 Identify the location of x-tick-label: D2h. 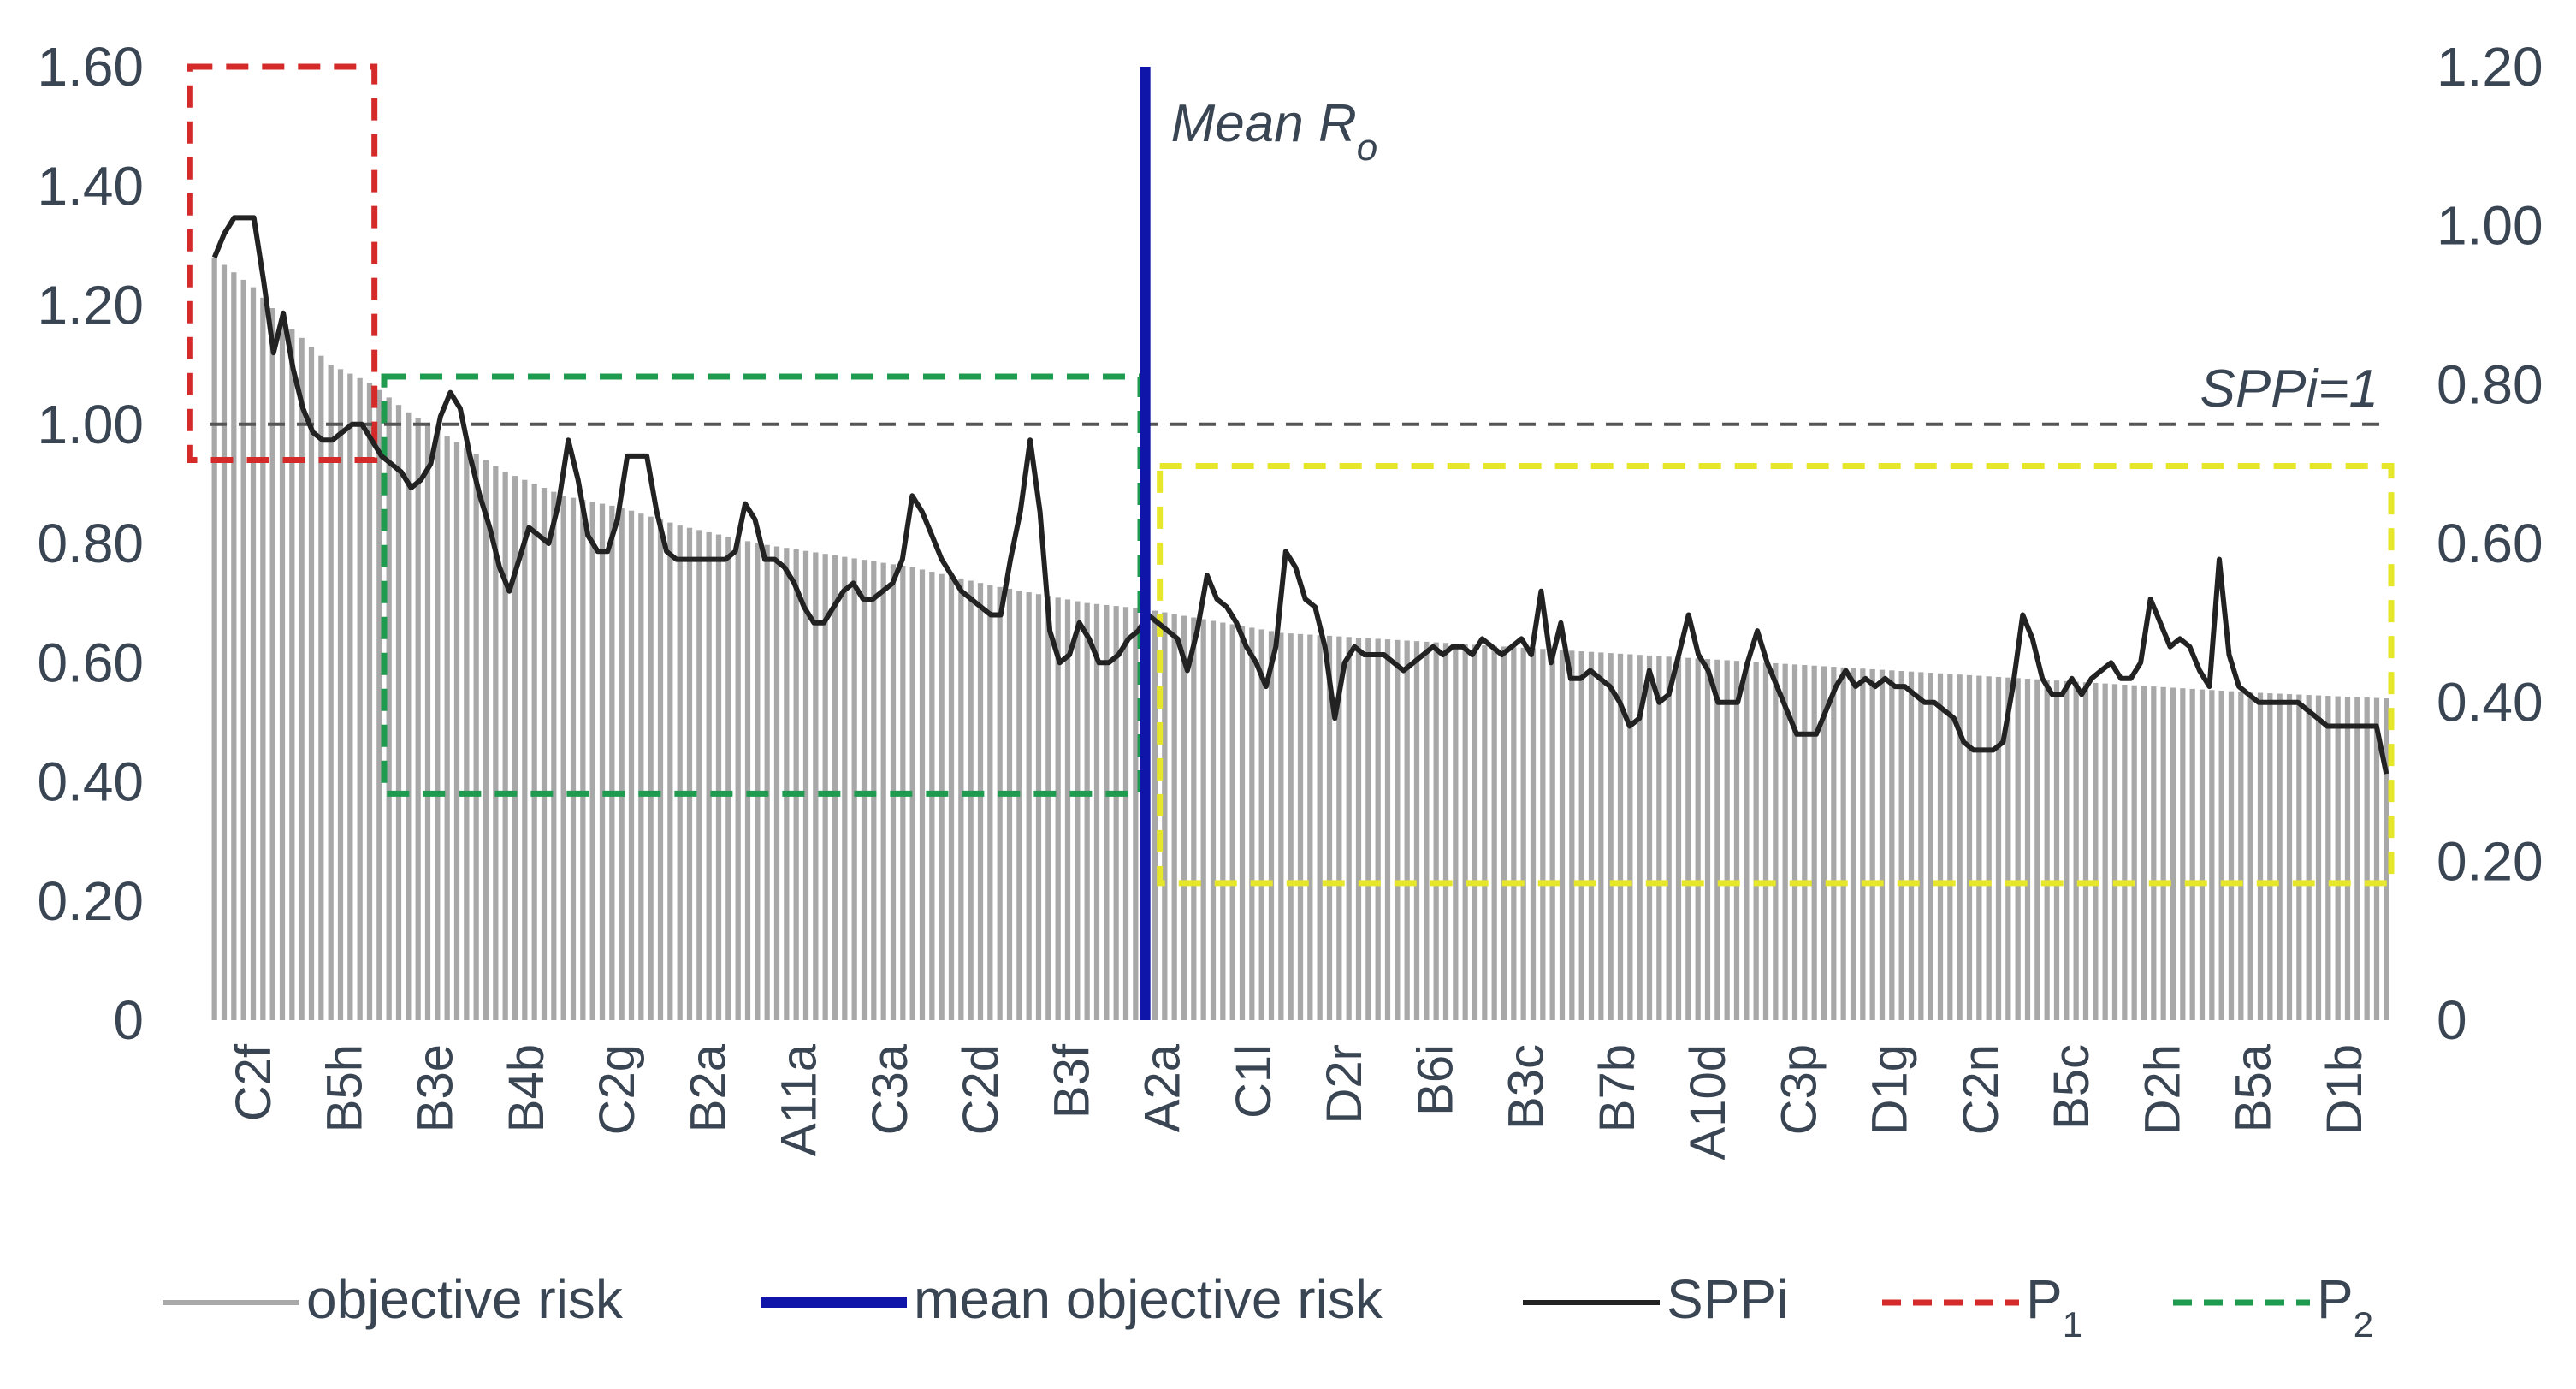
(2162, 1089).